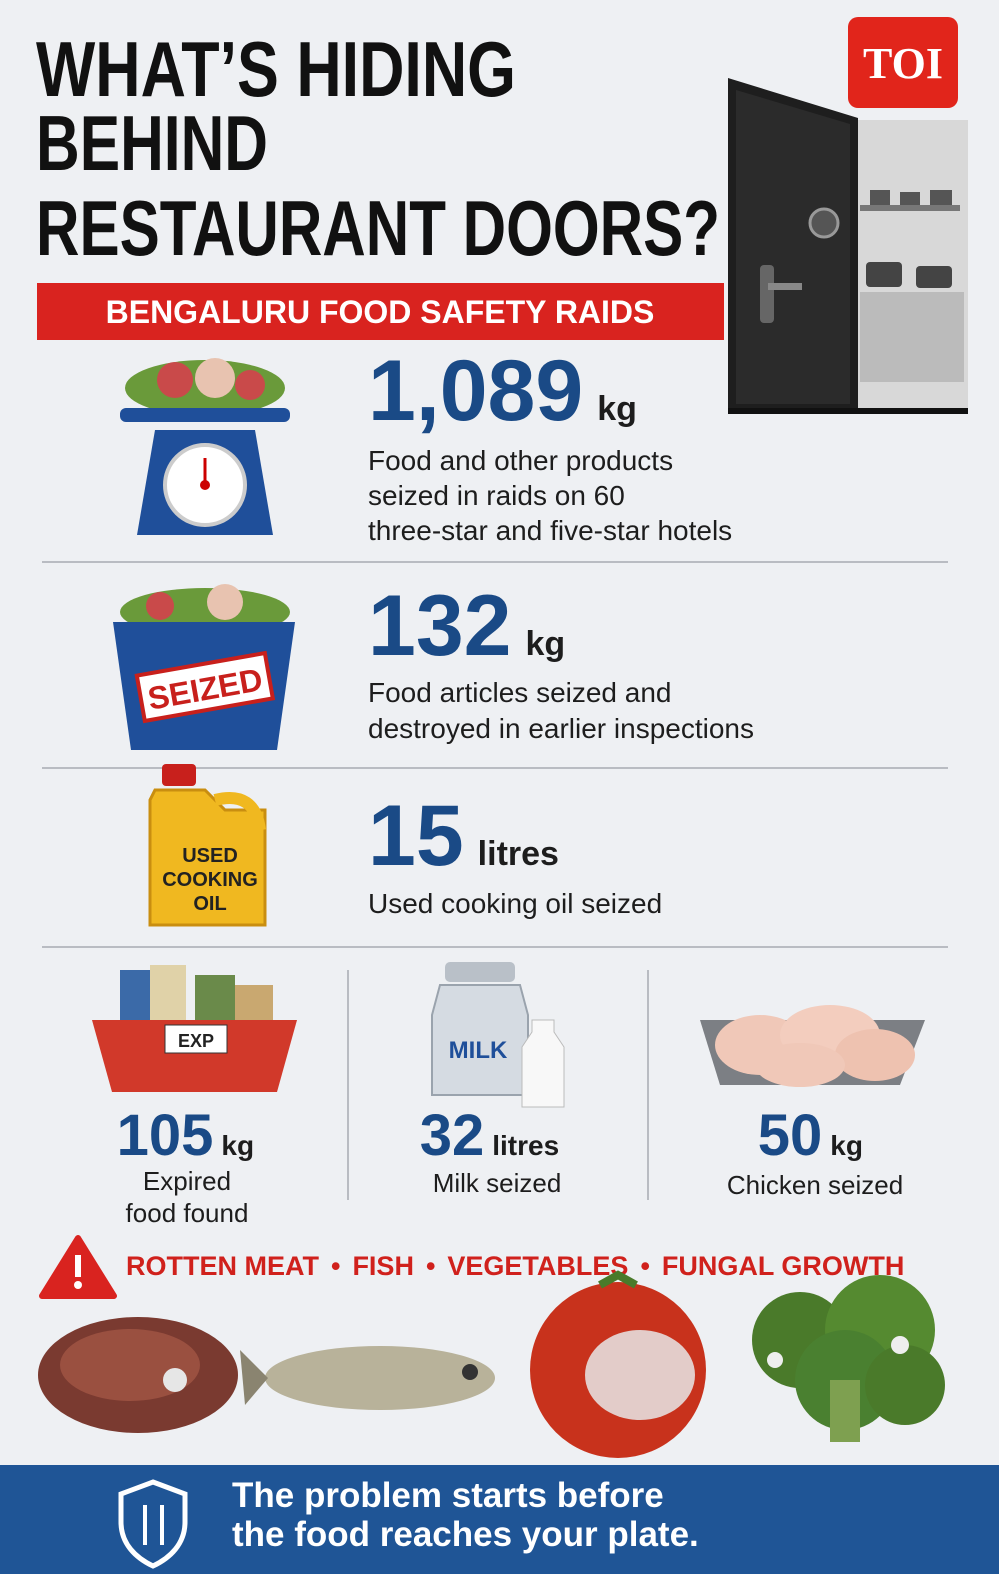 The height and width of the screenshot is (1574, 999). I want to click on basket-icon: SEIZED, so click(204, 667).